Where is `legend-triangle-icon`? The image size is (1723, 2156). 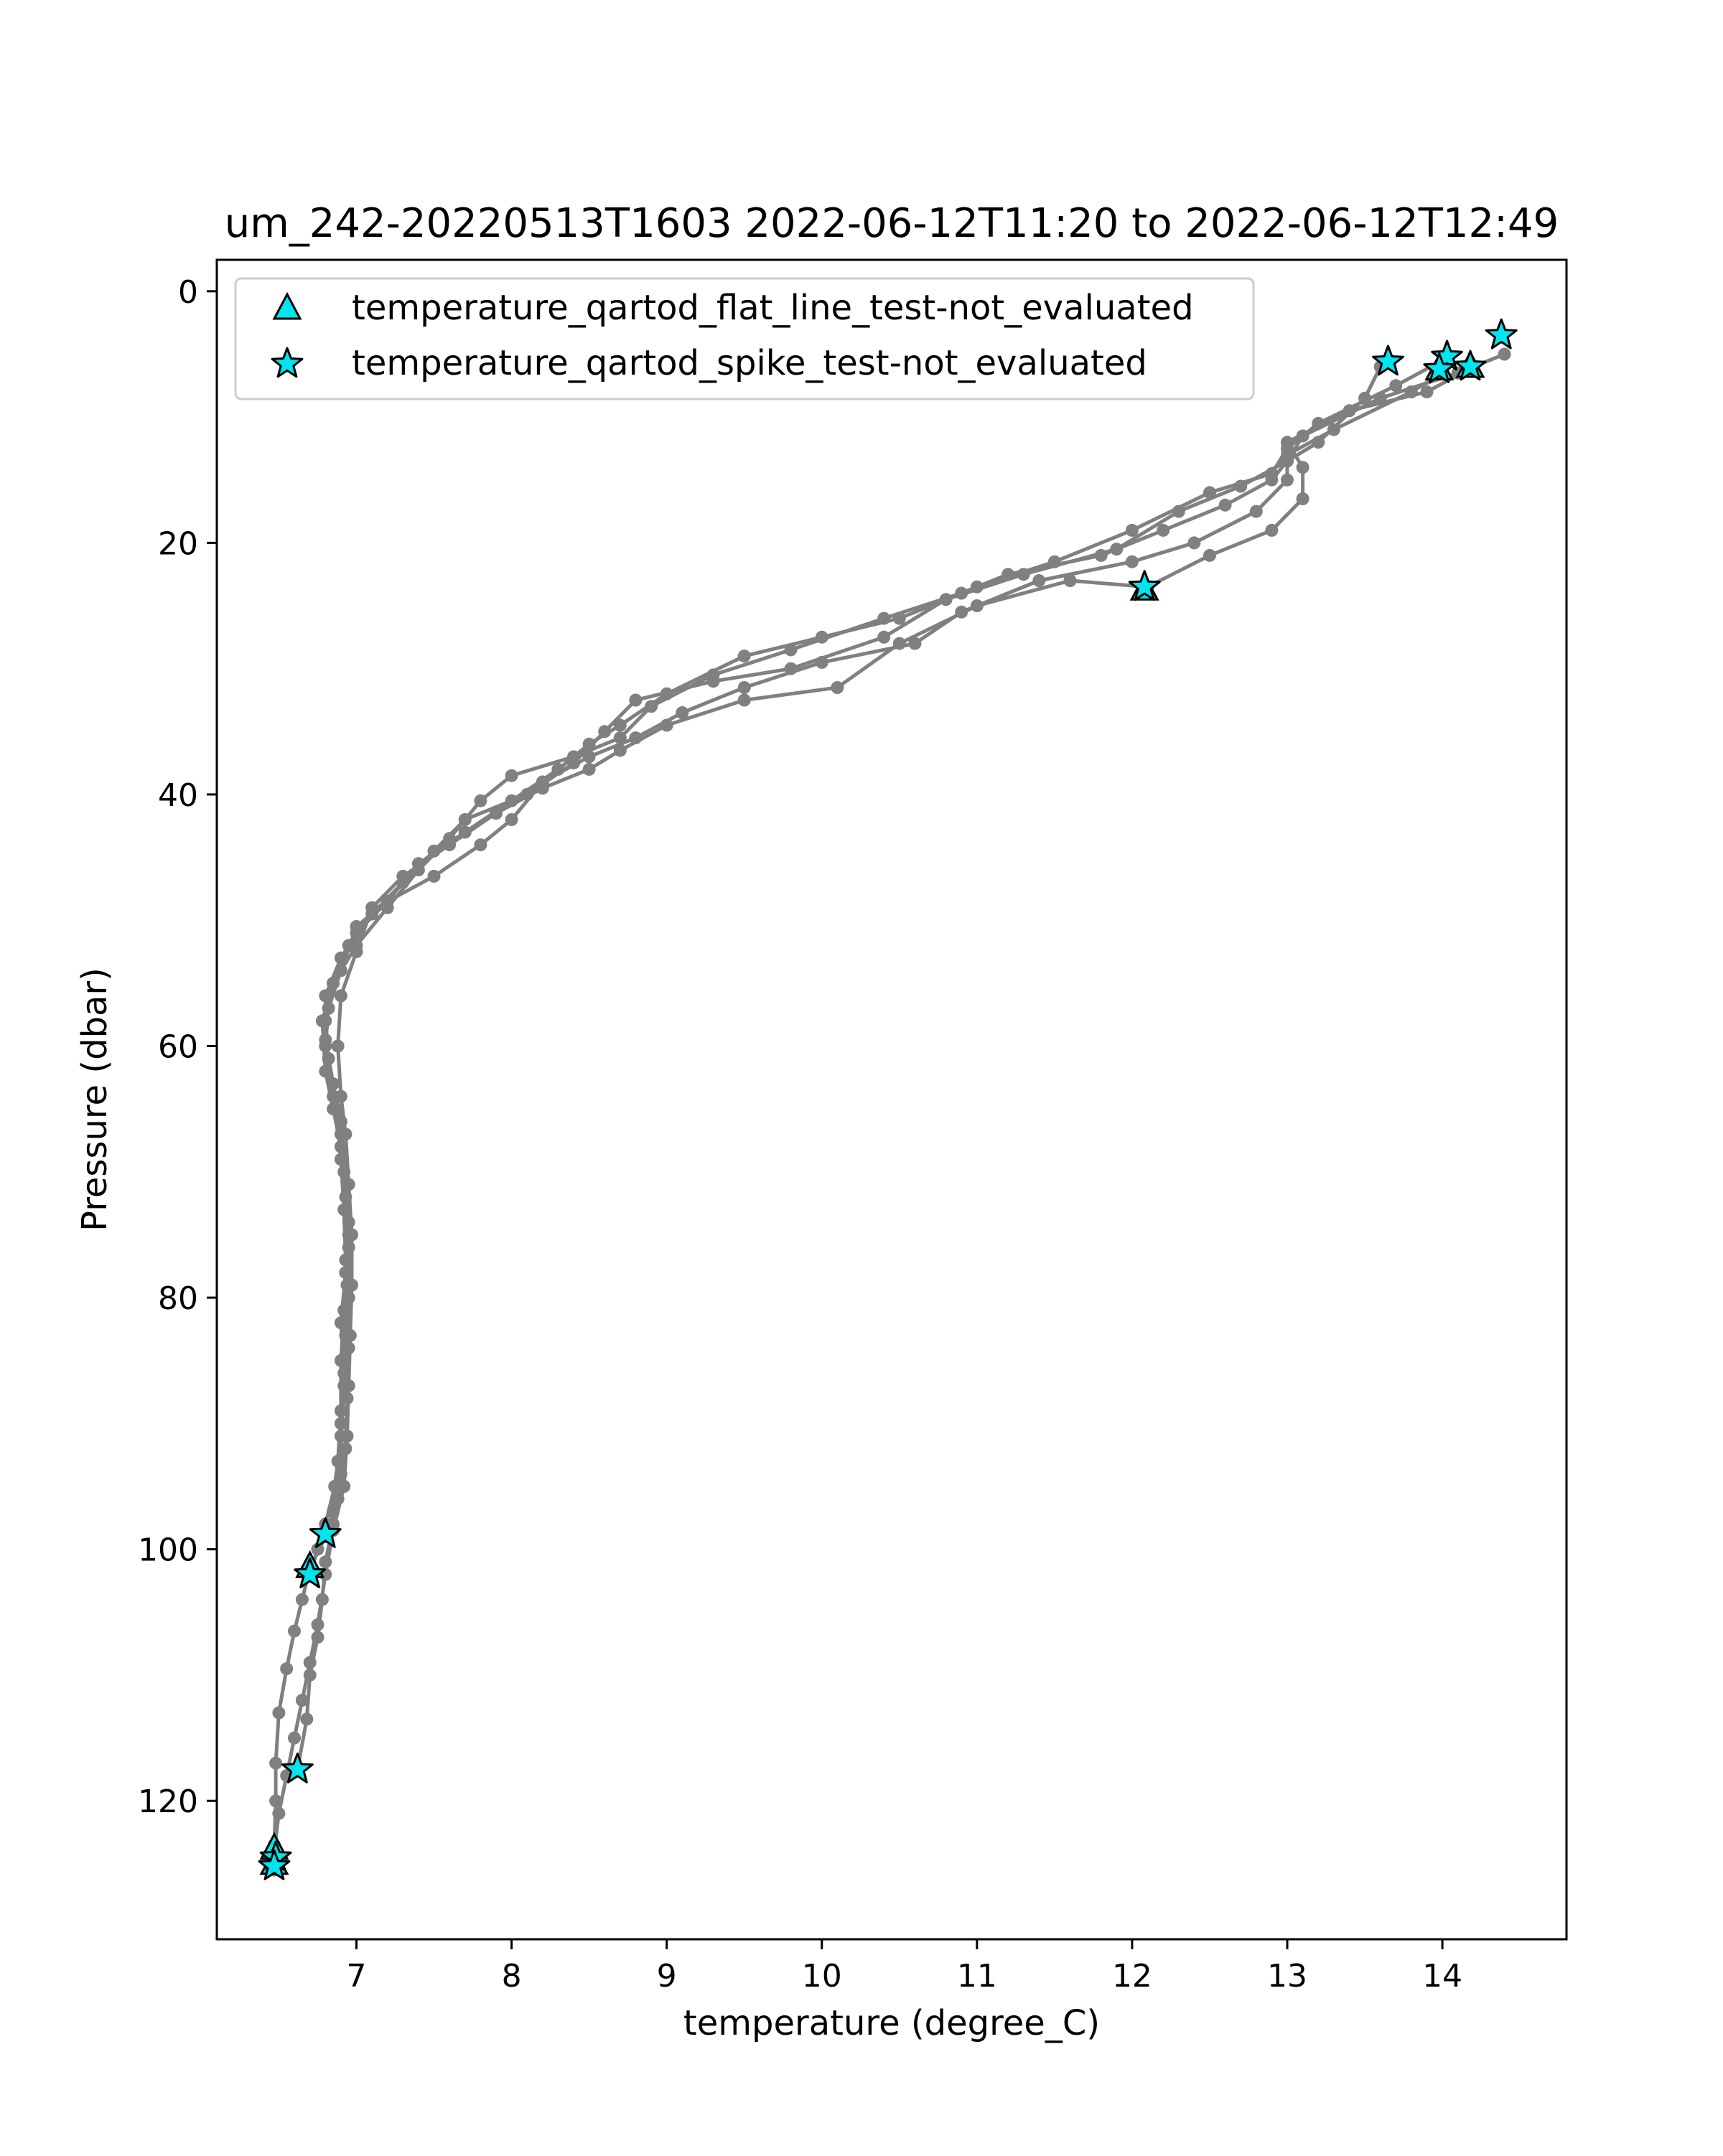
legend-triangle-icon is located at coordinates (287, 305).